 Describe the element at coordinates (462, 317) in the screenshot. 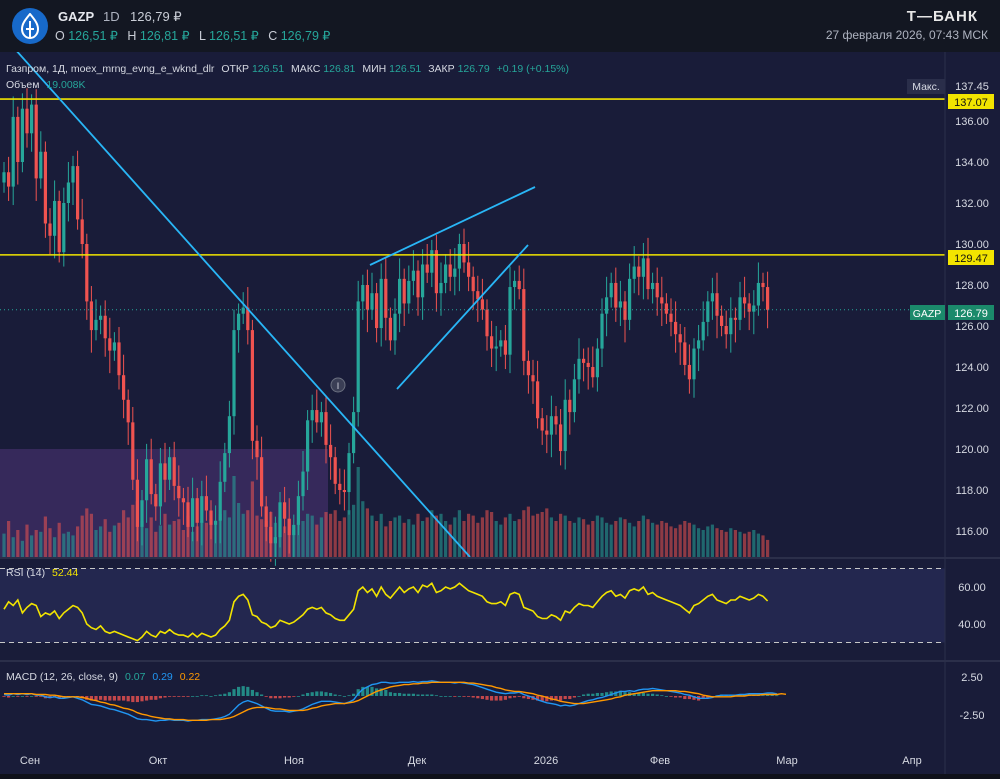

I see `channel-lower-trendline` at that location.